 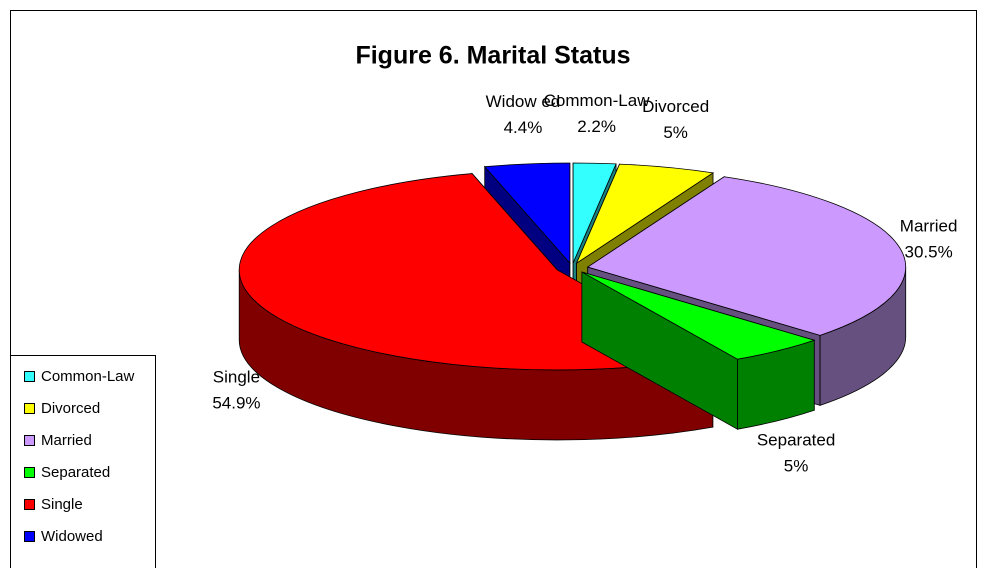 What do you see at coordinates (929, 252) in the screenshot?
I see `data-label-value: 30.5%` at bounding box center [929, 252].